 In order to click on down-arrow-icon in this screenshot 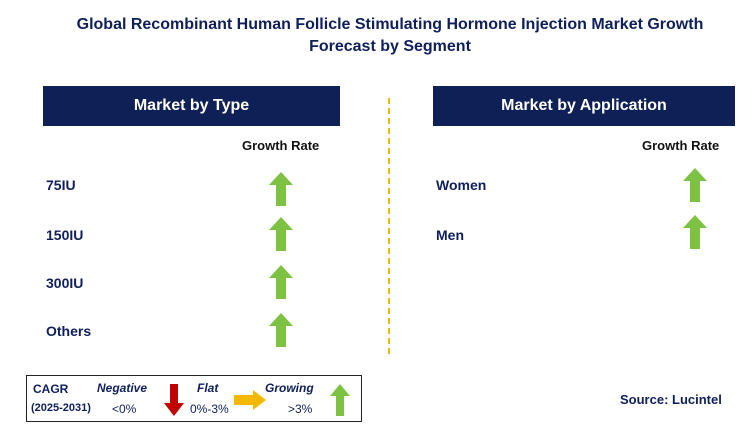, I will do `click(174, 400)`.